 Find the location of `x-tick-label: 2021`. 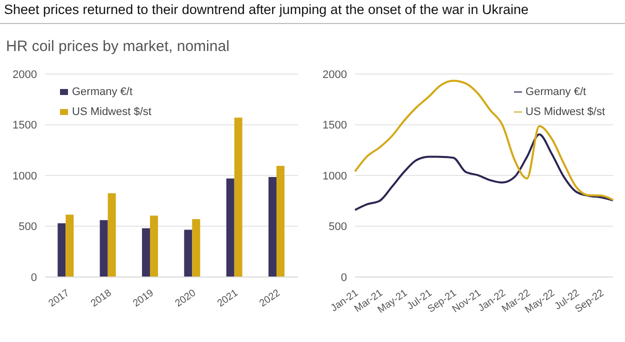

x-tick-label: 2021 is located at coordinates (228, 298).